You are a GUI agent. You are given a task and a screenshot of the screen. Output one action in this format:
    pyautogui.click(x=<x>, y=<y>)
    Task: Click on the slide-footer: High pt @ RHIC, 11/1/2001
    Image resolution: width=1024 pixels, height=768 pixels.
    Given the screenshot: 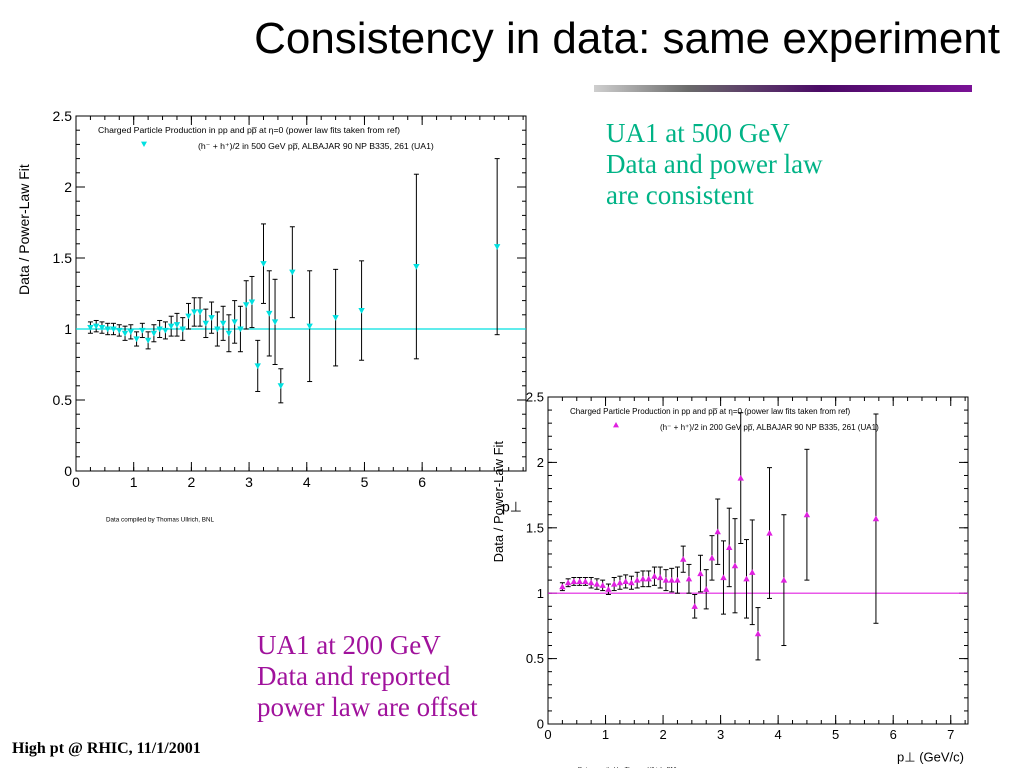 What is the action you would take?
    pyautogui.click(x=106, y=748)
    